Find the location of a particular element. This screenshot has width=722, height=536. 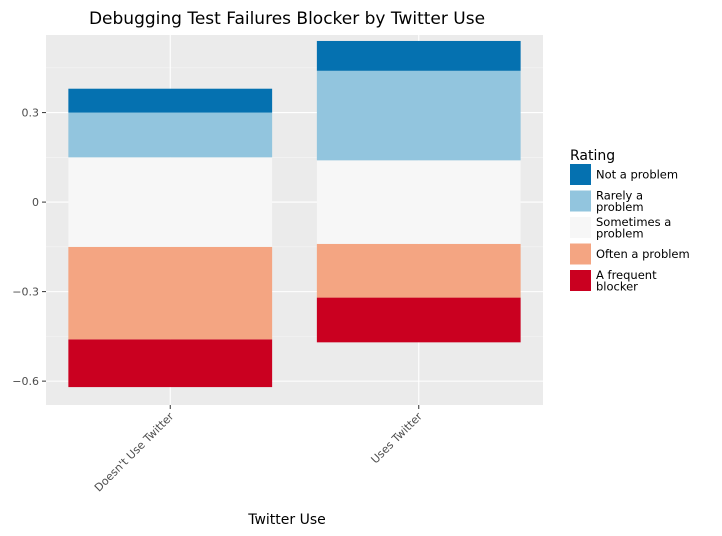

y-tick-label: 0 is located at coordinates (35, 202).